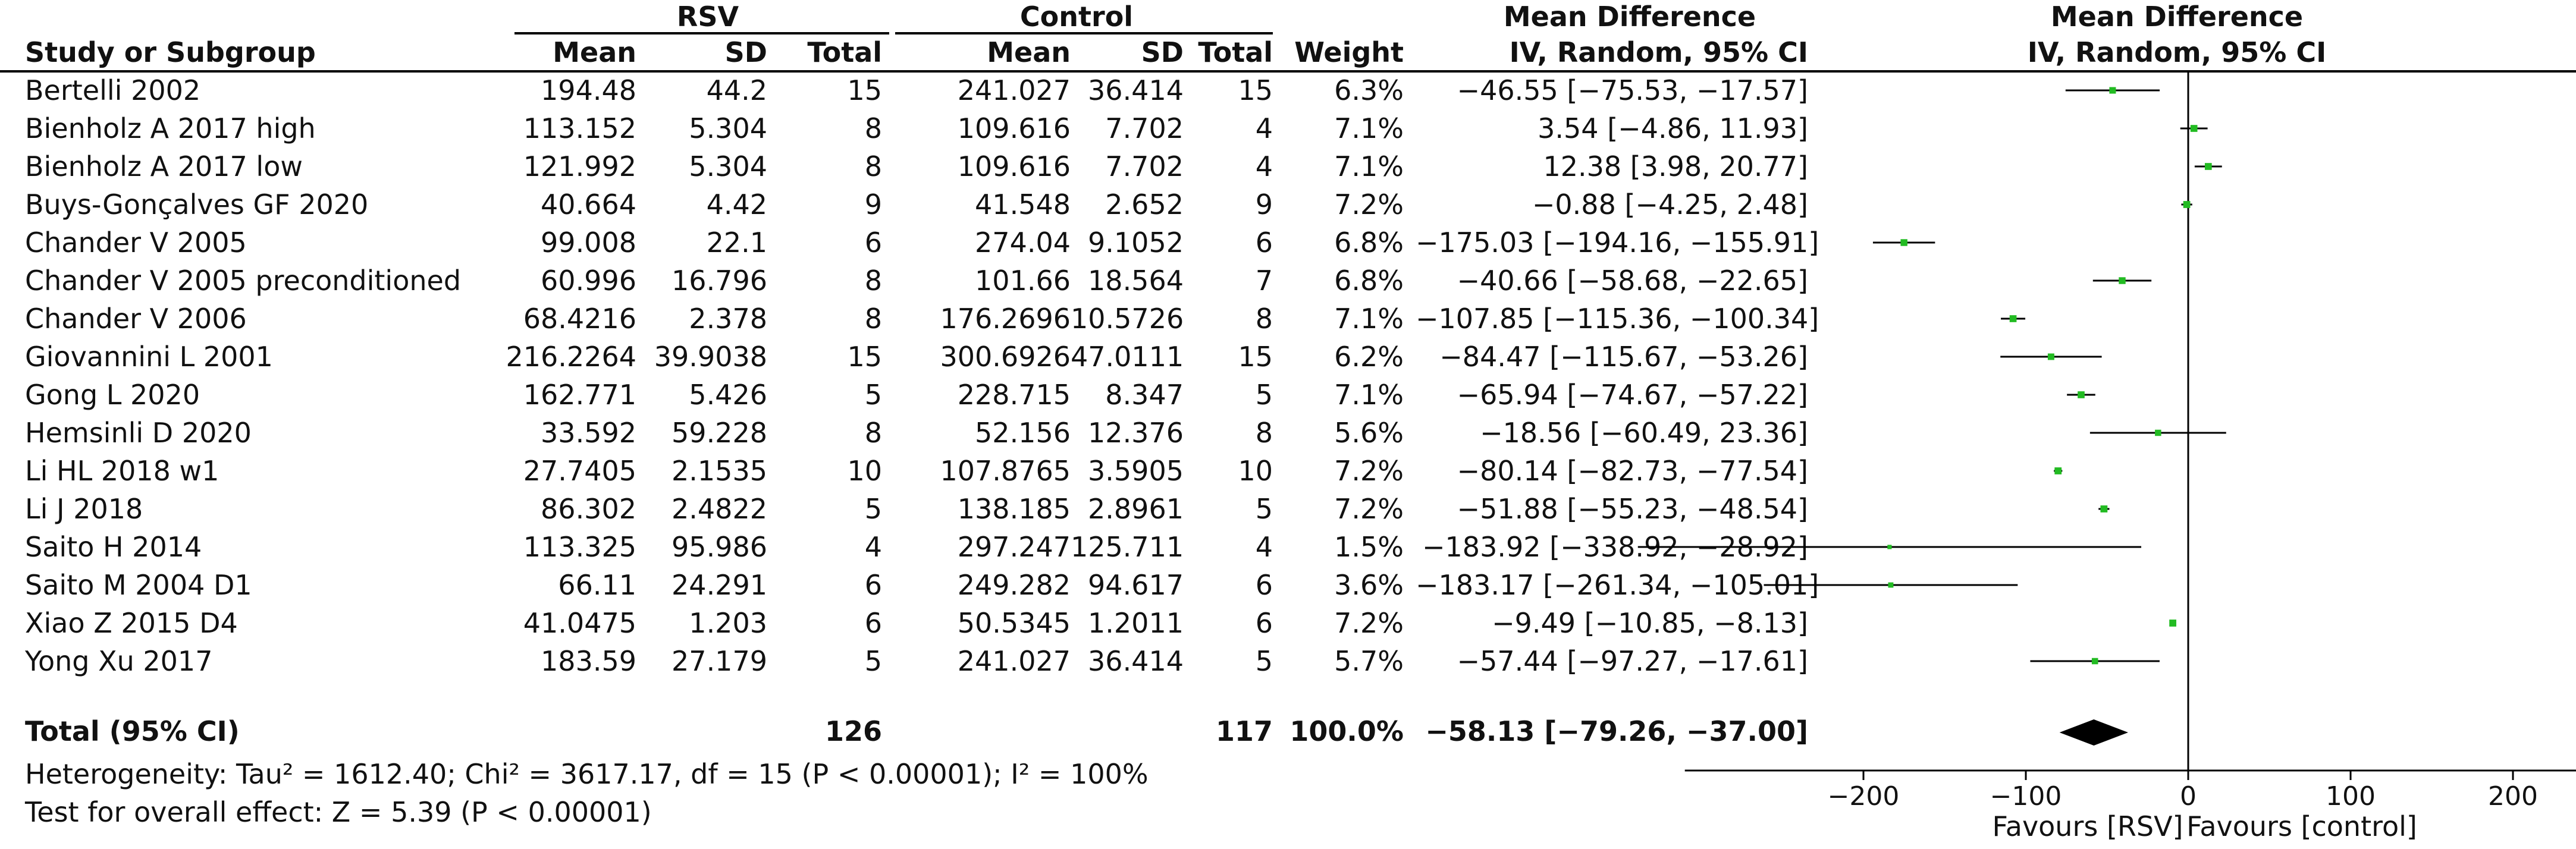 The image size is (2576, 849). What do you see at coordinates (594, 52) in the screenshot?
I see `col-mean1-header: Mean` at bounding box center [594, 52].